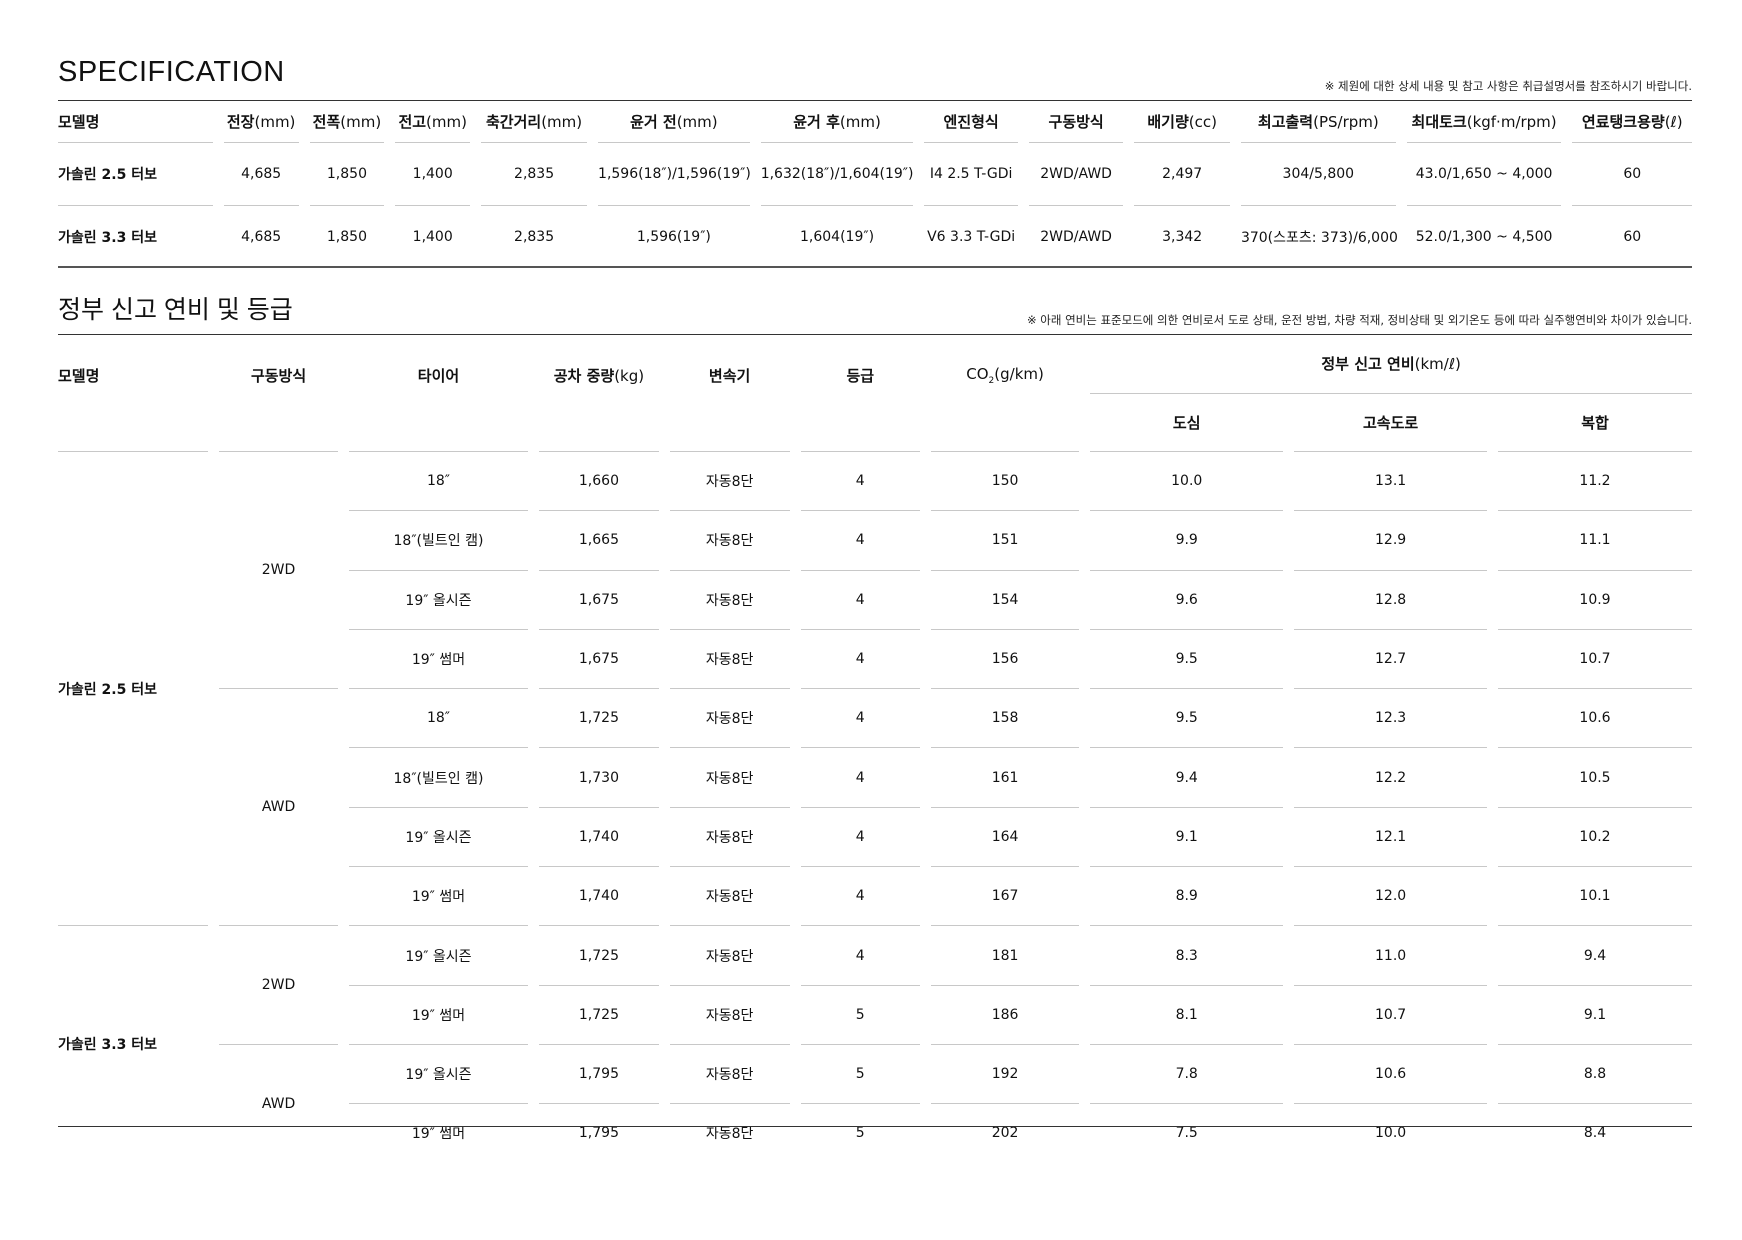  What do you see at coordinates (875, 1078) in the screenshot?
I see `fuel-row: AWD 19″ 올시즌 1,795 자동8단 5 192 7.8 10.6 8.8` at bounding box center [875, 1078].